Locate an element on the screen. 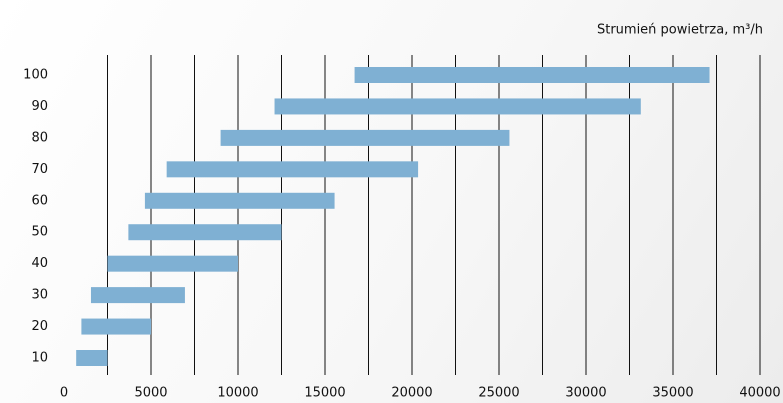 This screenshot has height=403, width=783. y-tick-label: 70 is located at coordinates (39, 169).